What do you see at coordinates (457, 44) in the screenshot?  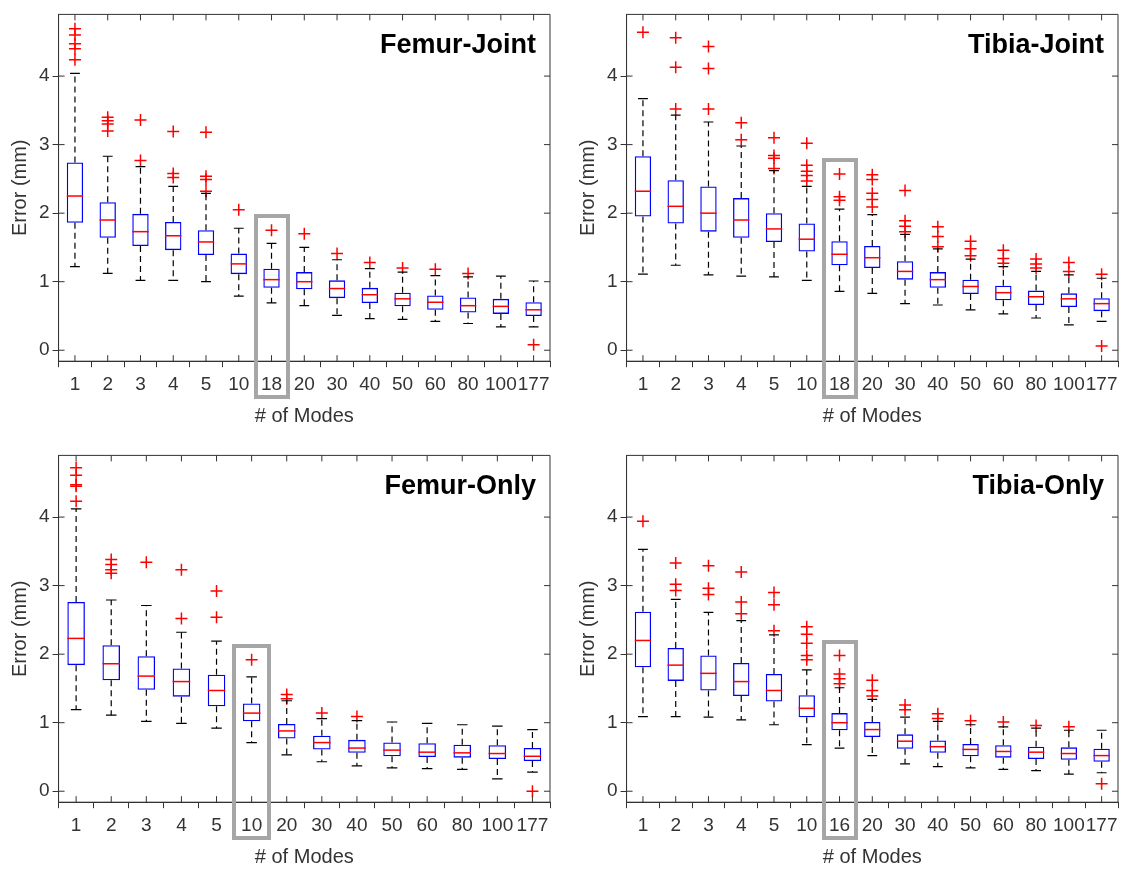 I see `text: Femur-Joint` at bounding box center [457, 44].